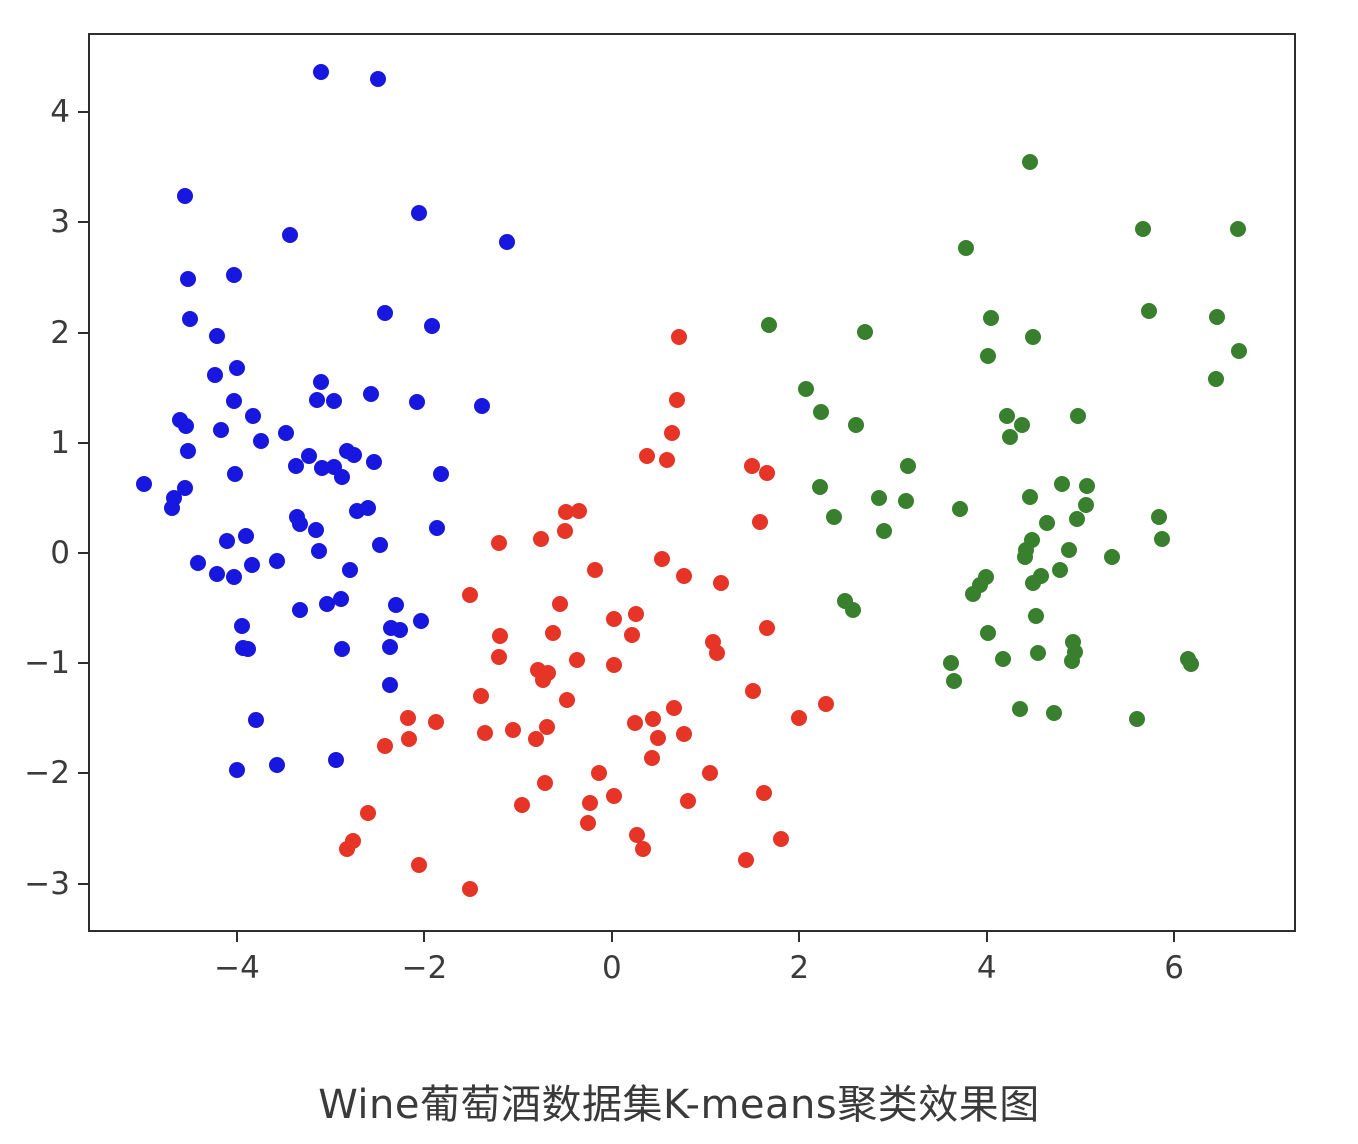  Describe the element at coordinates (47, 883) in the screenshot. I see `y-axis-tick-label: −3` at that location.